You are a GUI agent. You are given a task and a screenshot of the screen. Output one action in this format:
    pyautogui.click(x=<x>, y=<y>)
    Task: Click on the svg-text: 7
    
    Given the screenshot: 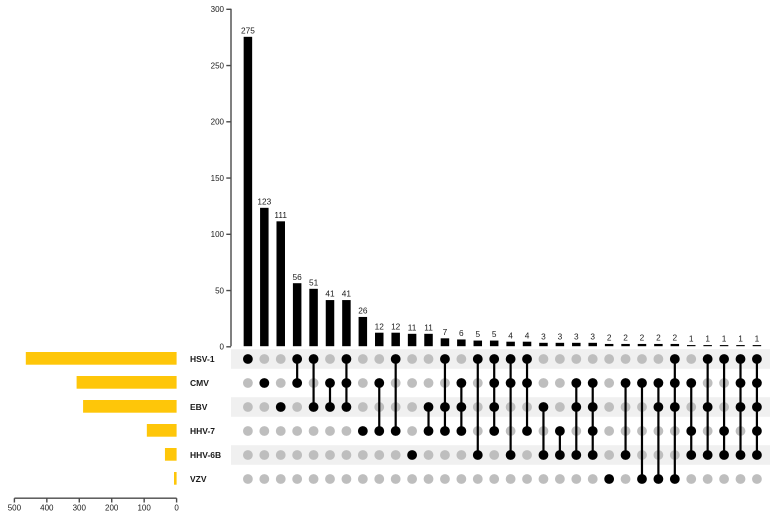 What is the action you would take?
    pyautogui.click(x=445, y=332)
    